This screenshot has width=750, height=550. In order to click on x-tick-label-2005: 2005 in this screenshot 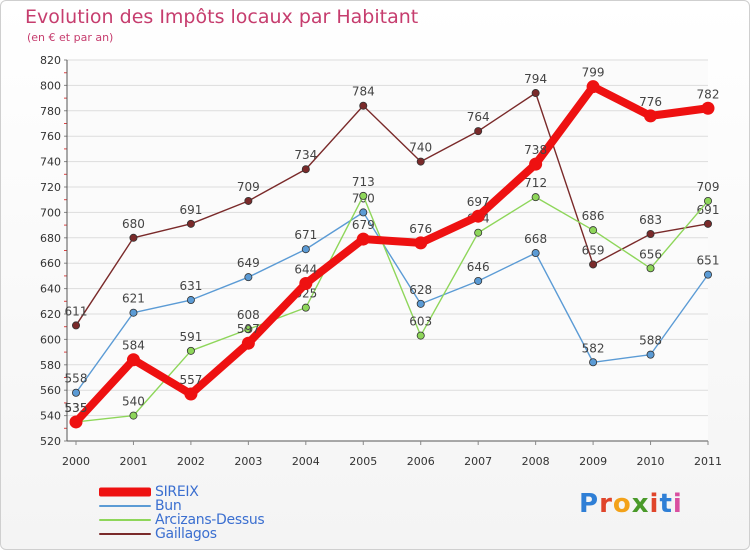, I will do `click(363, 461)`.